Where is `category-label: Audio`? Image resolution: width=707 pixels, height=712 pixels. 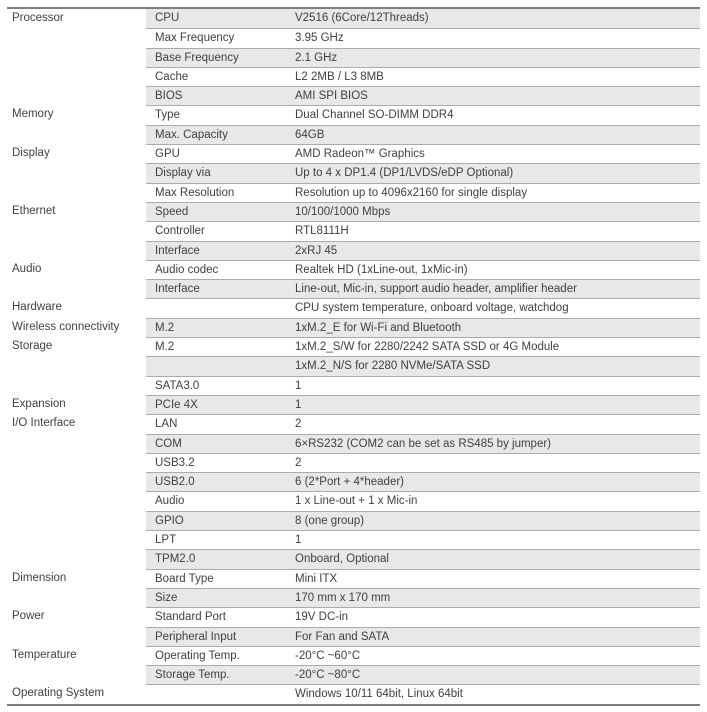
category-label: Audio is located at coordinates (27, 268).